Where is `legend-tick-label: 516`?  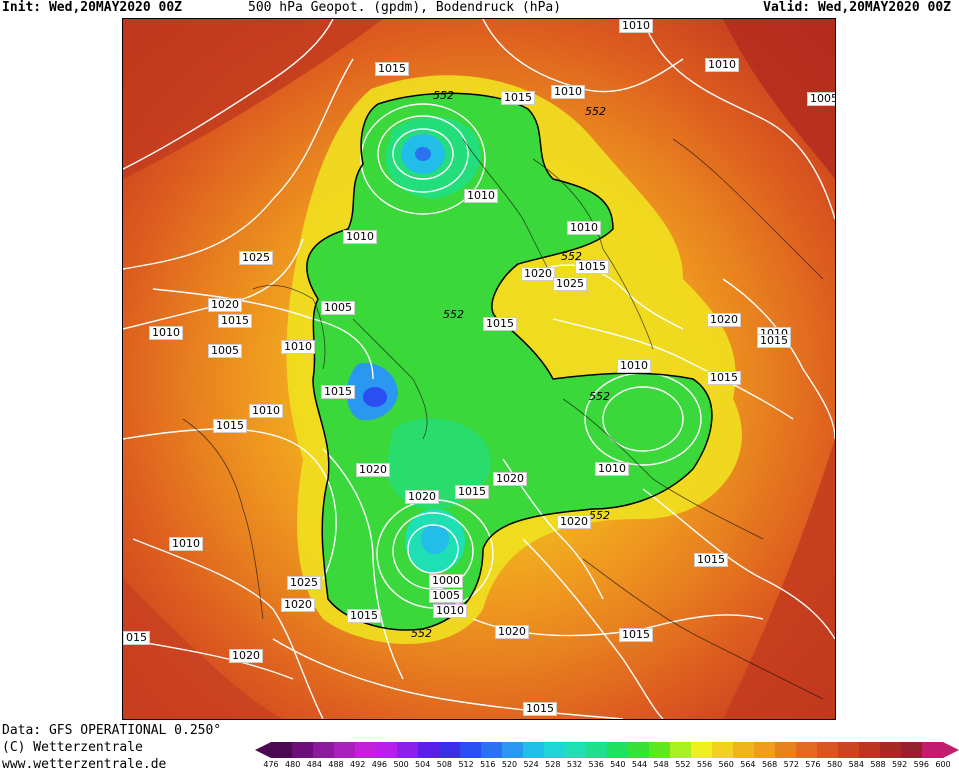 legend-tick-label: 516 is located at coordinates (488, 764).